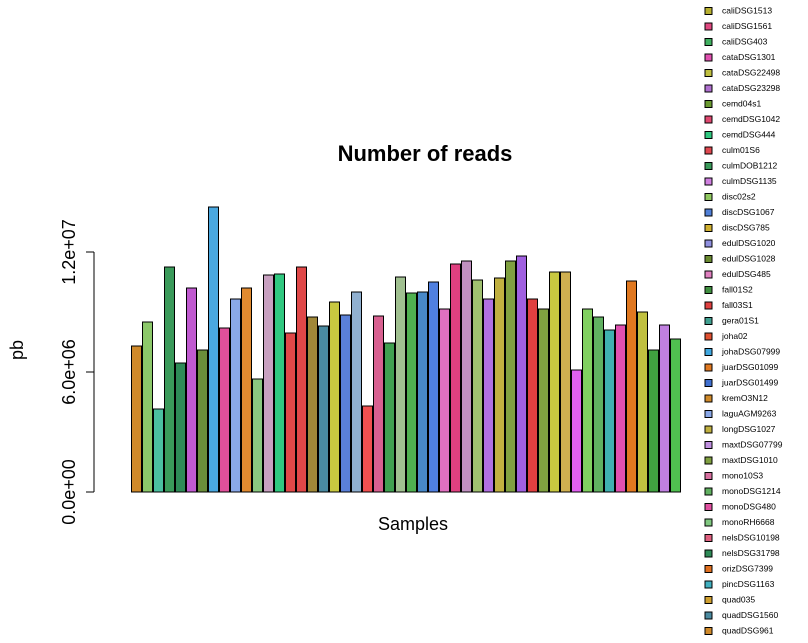 The height and width of the screenshot is (643, 808). What do you see at coordinates (750, 165) in the screenshot?
I see `legend-label: culmDOB1212` at bounding box center [750, 165].